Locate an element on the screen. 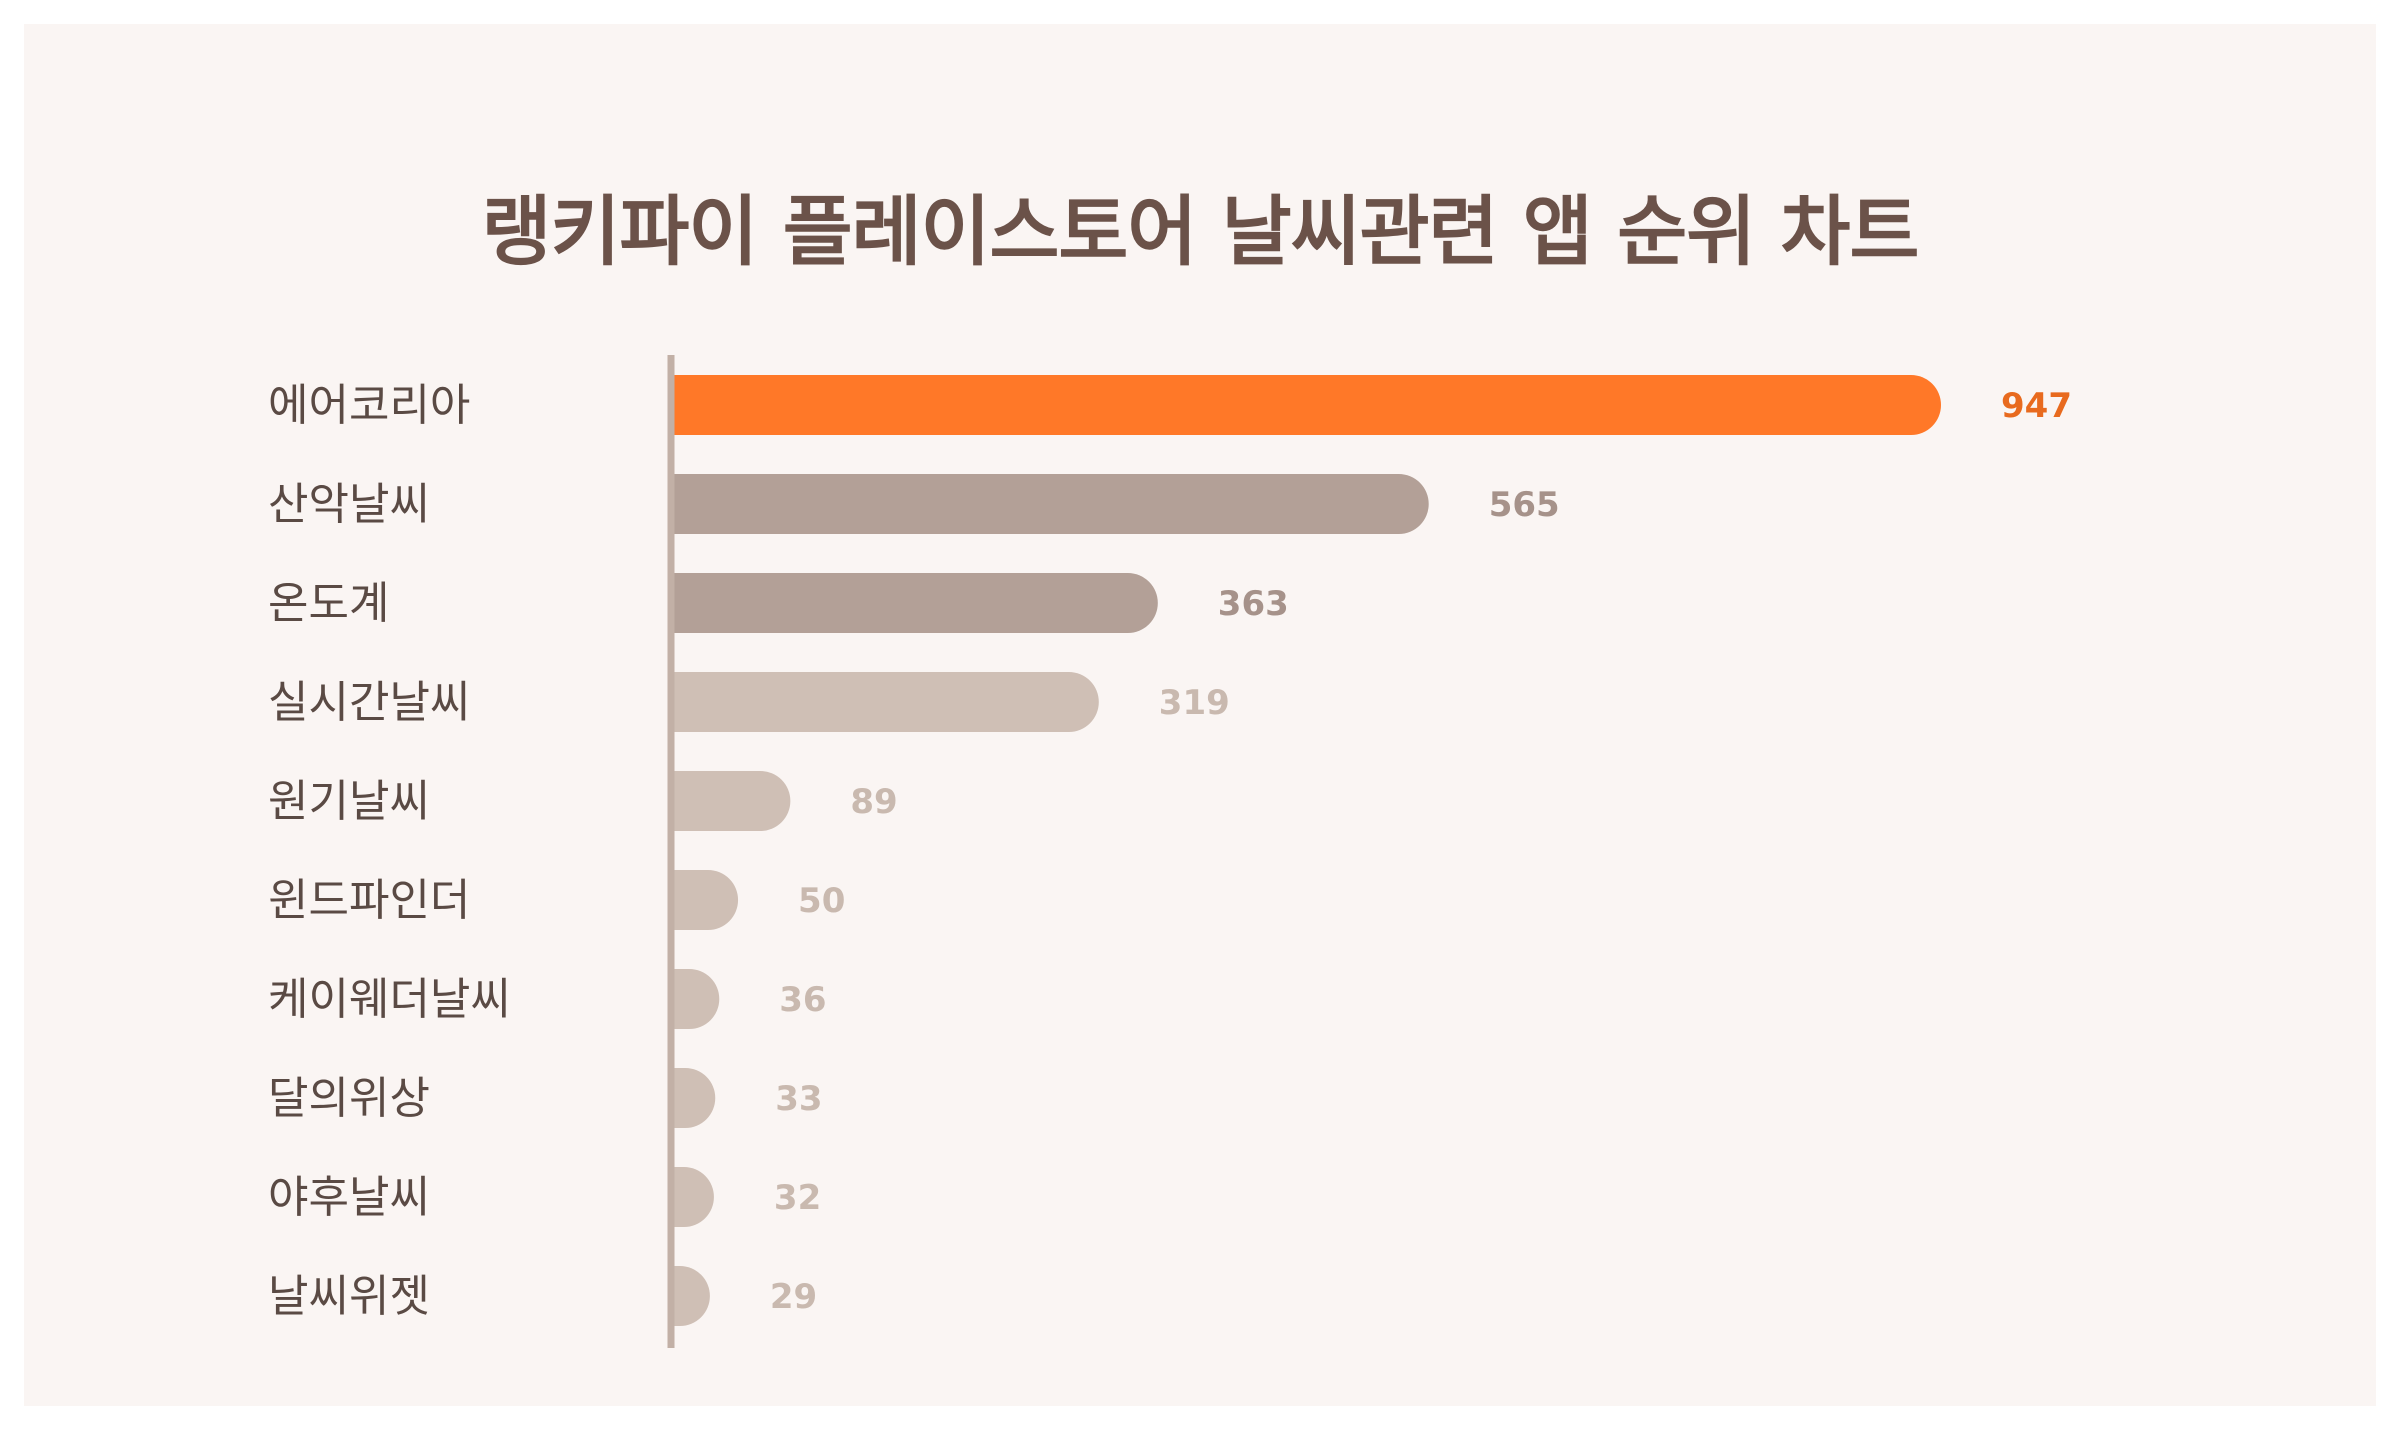  value-label-9: 32 is located at coordinates (797, 1198).